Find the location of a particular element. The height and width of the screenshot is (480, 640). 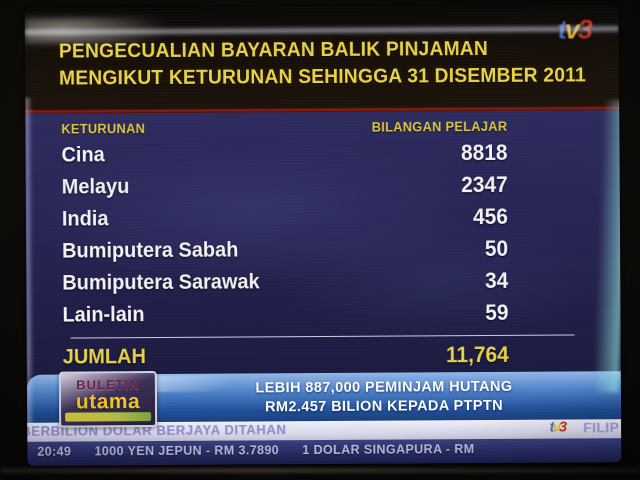

row-value: 34 is located at coordinates (496, 280).